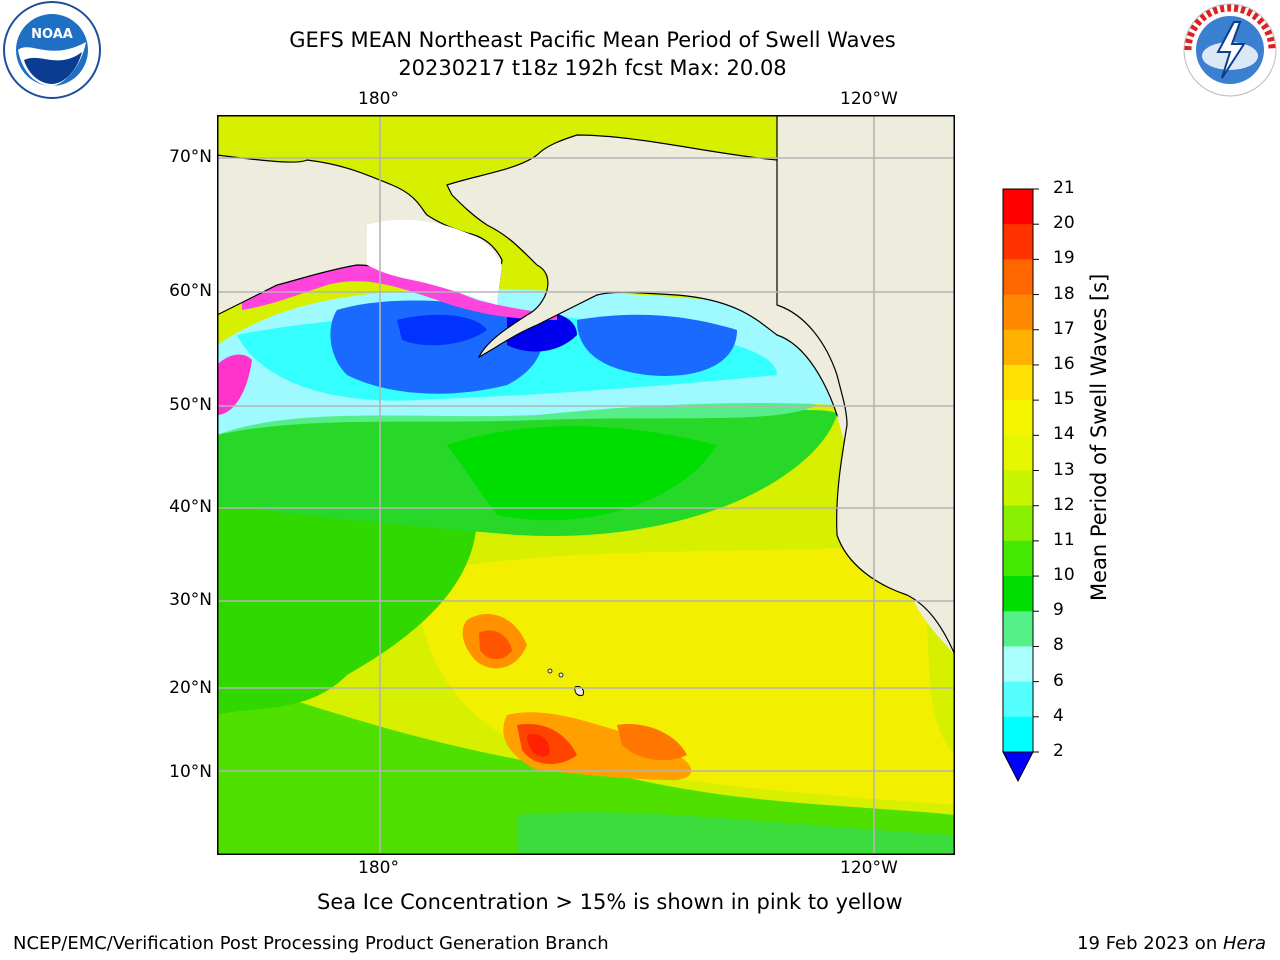 The height and width of the screenshot is (960, 1280). What do you see at coordinates (1058, 680) in the screenshot?
I see `colorbar-tick-label: 6` at bounding box center [1058, 680].